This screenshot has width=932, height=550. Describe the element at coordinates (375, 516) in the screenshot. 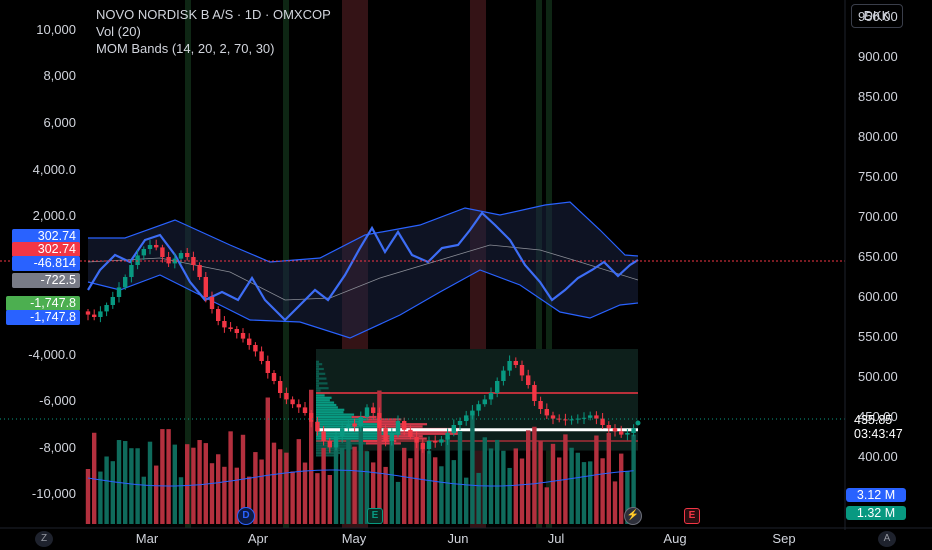

I see `earnings-marker: E` at that location.